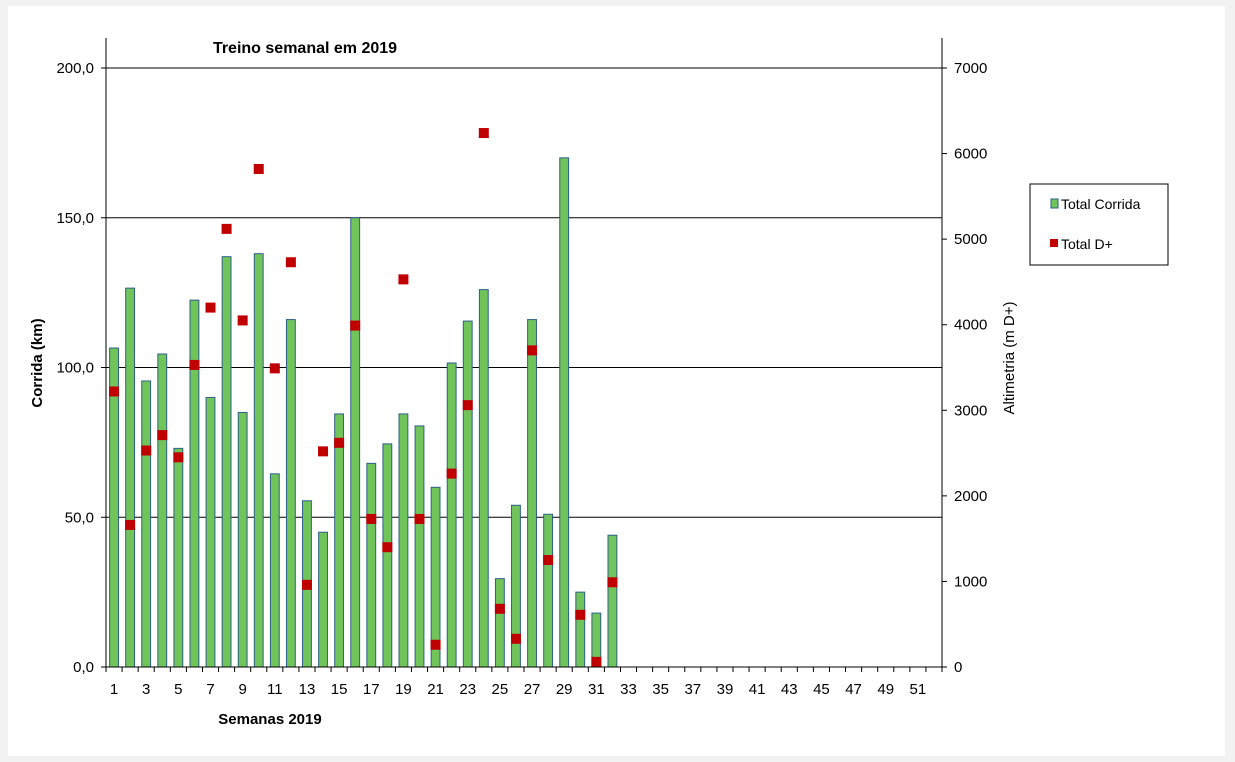  I want to click on legend-box, so click(1099, 224).